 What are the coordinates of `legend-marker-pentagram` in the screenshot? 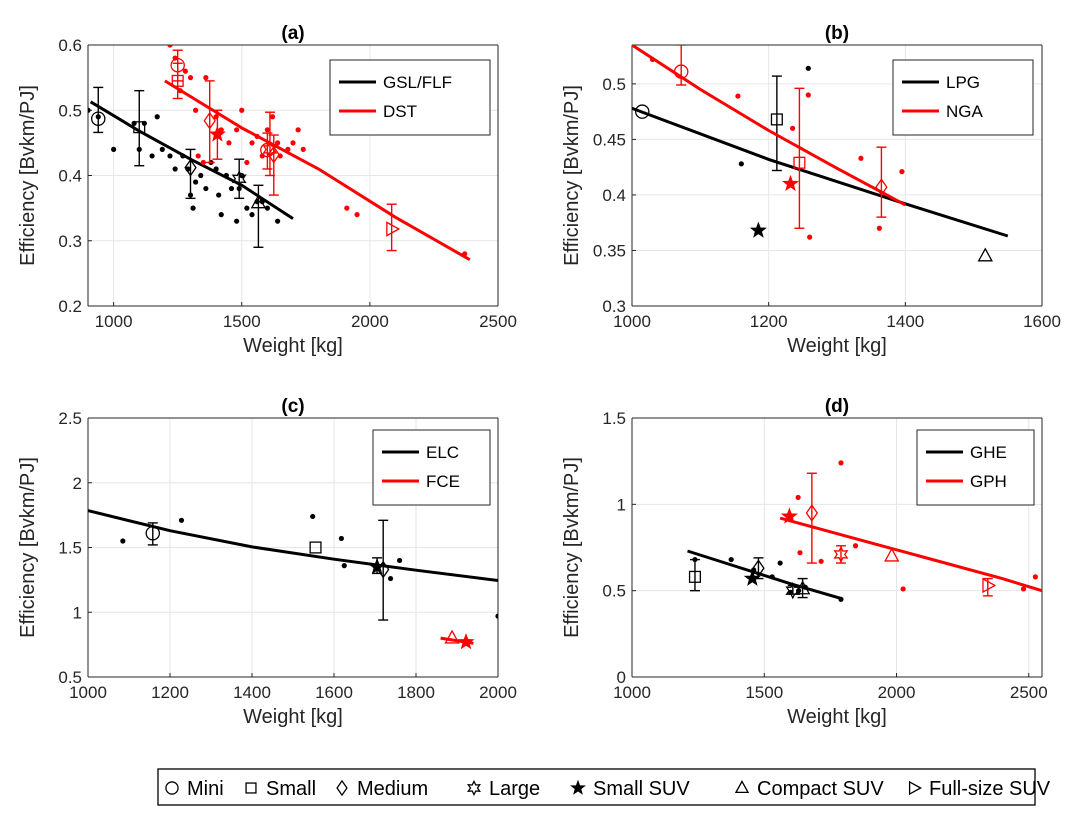 It's located at (578, 787).